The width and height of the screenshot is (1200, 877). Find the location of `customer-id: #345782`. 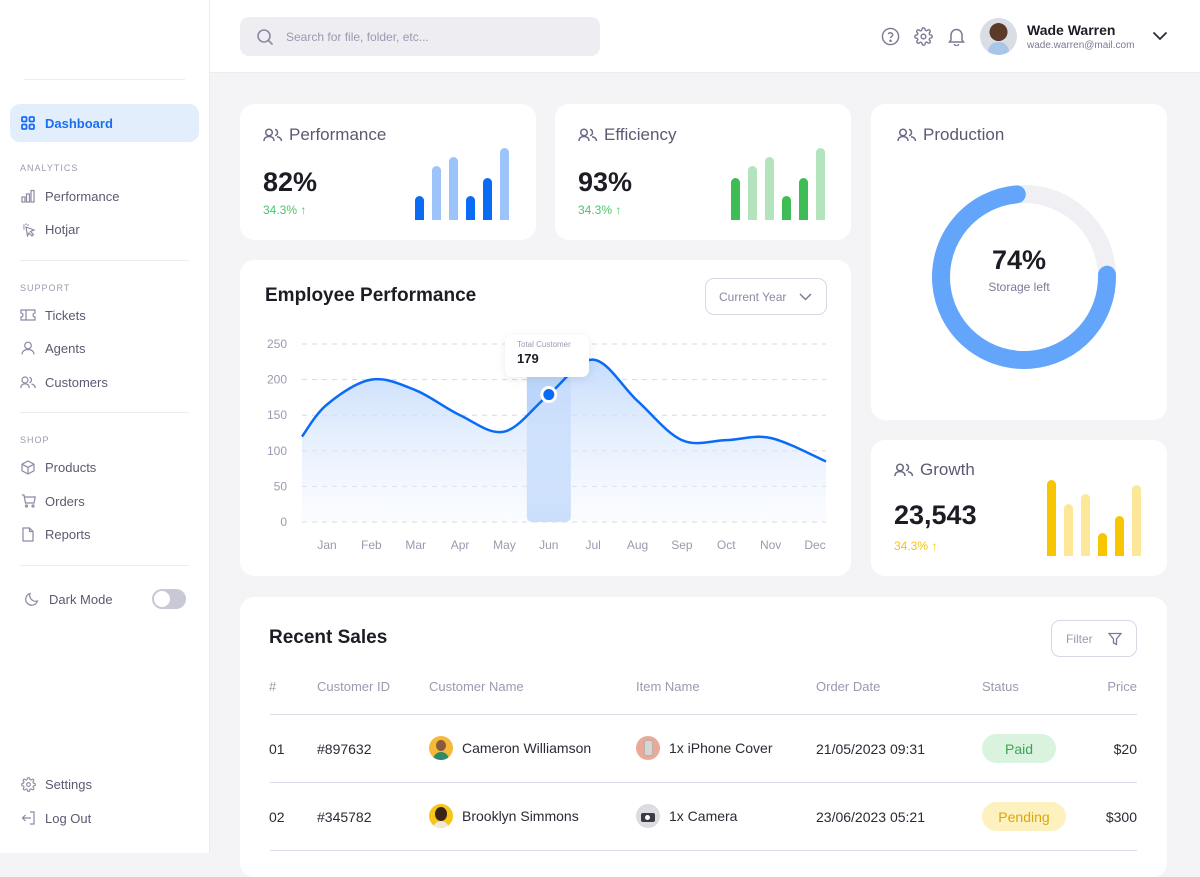

customer-id: #345782 is located at coordinates (344, 817).